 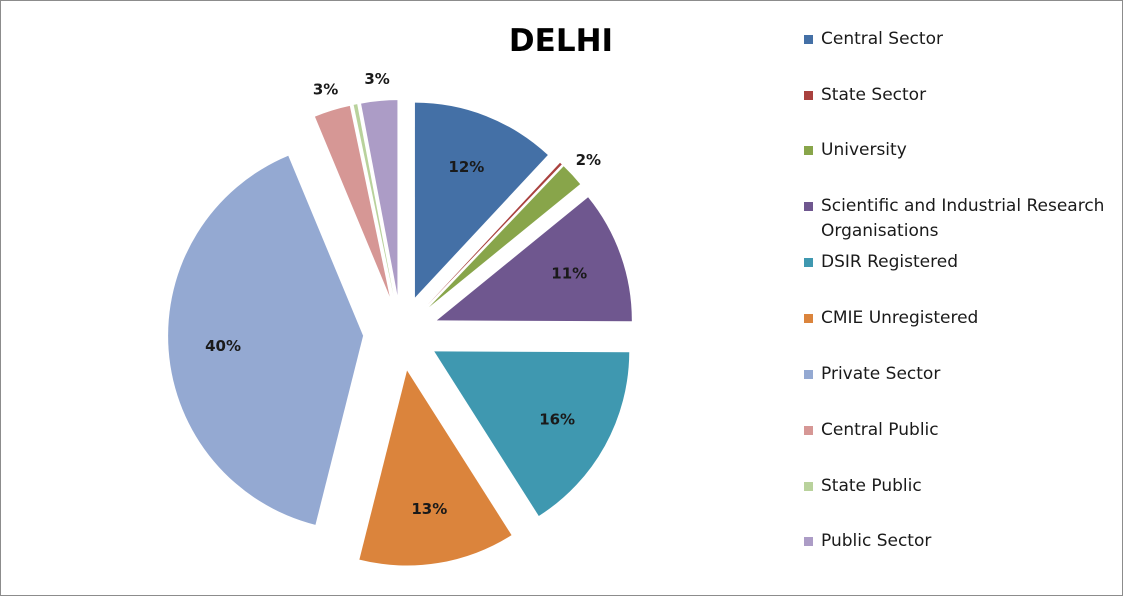 I want to click on legend-label: Central Sector, so click(x=882, y=39).